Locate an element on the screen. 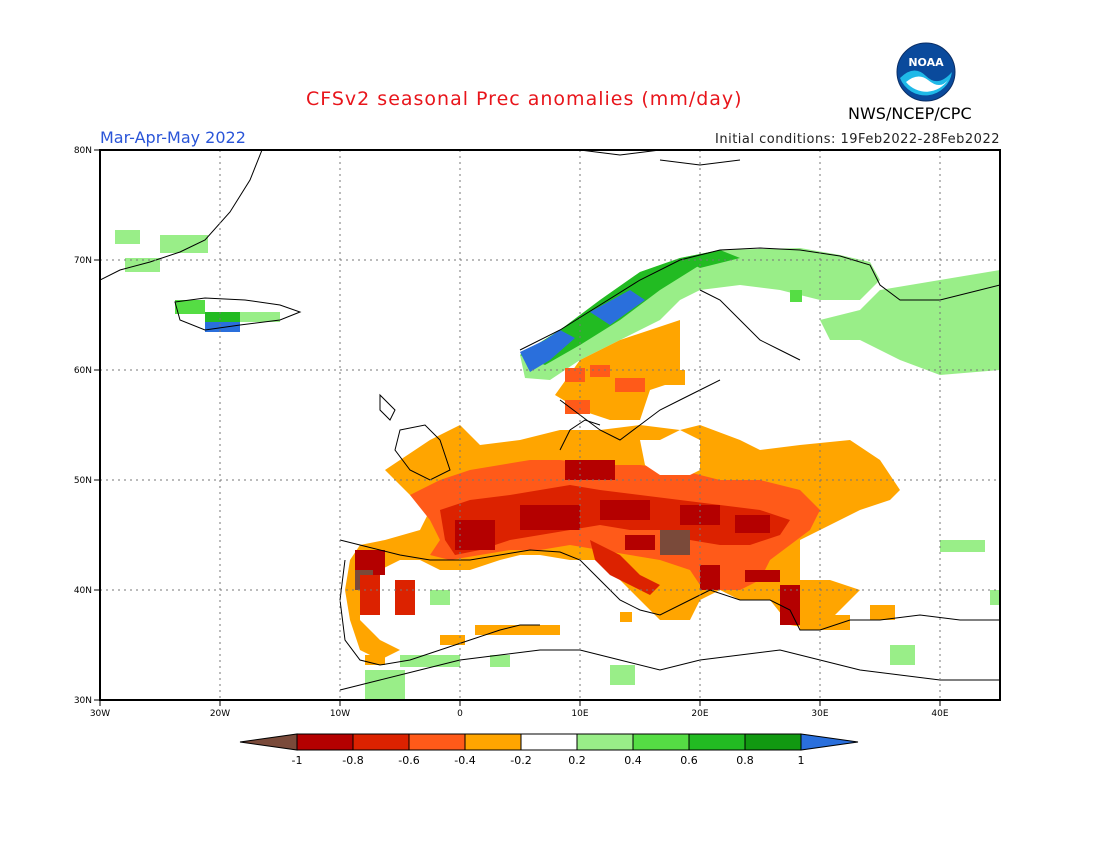  colorbar-tick-label: -0.6 is located at coordinates (408, 760).